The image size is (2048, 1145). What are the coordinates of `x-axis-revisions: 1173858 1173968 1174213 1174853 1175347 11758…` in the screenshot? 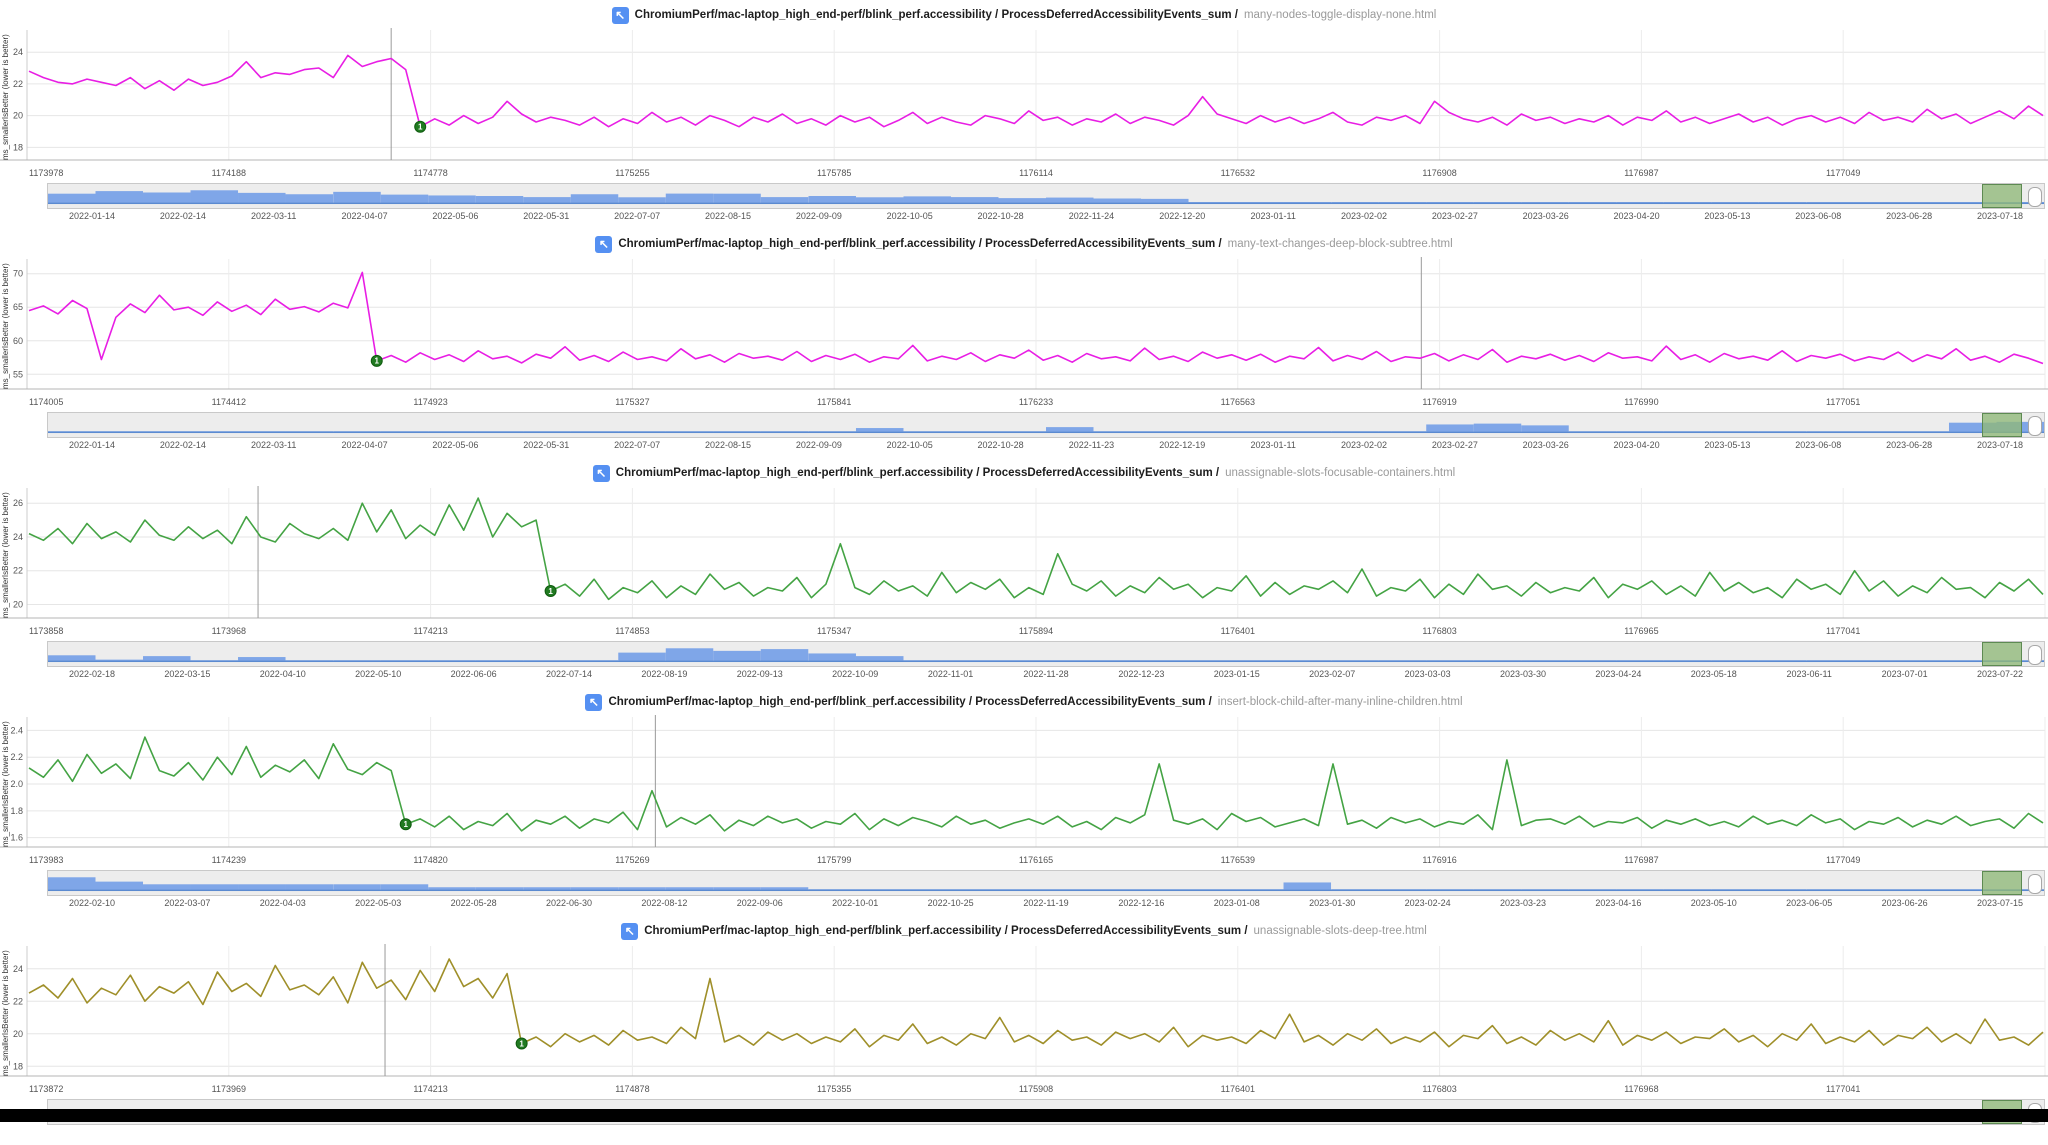 It's located at (1024, 631).